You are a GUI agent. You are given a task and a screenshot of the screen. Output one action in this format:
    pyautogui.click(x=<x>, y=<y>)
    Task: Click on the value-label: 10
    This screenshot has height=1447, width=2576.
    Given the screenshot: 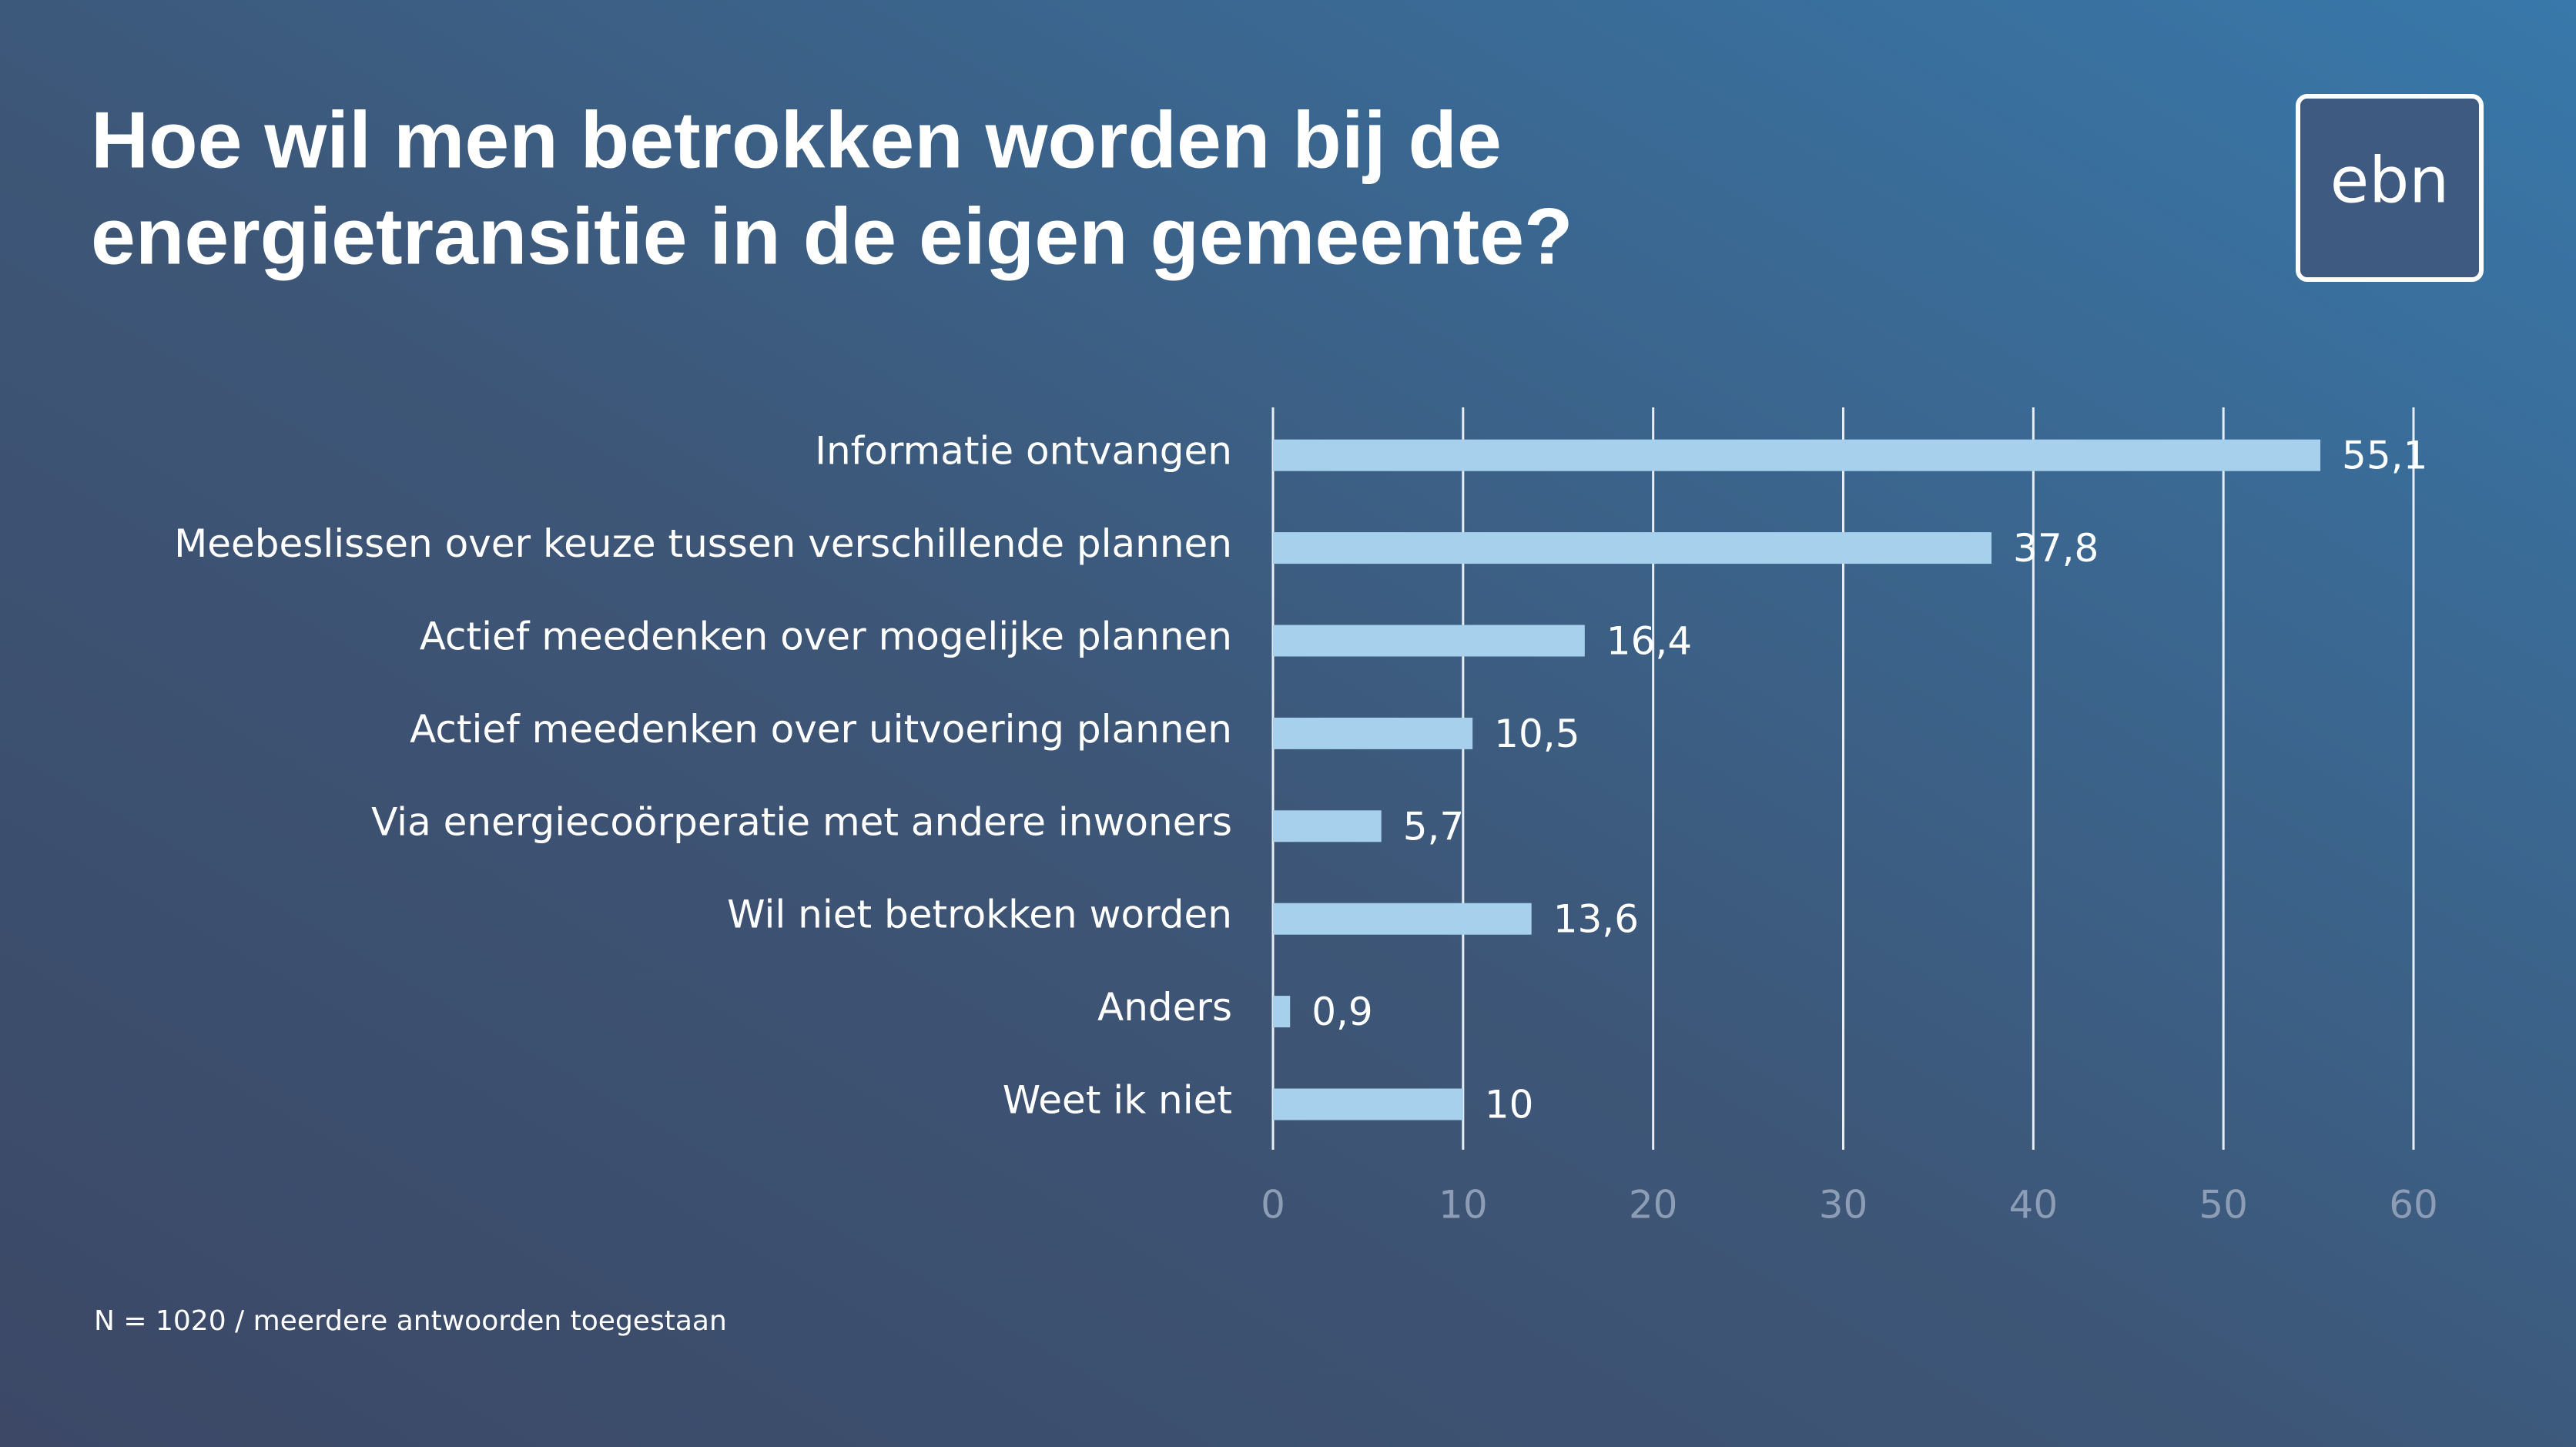 What is the action you would take?
    pyautogui.click(x=1509, y=1105)
    